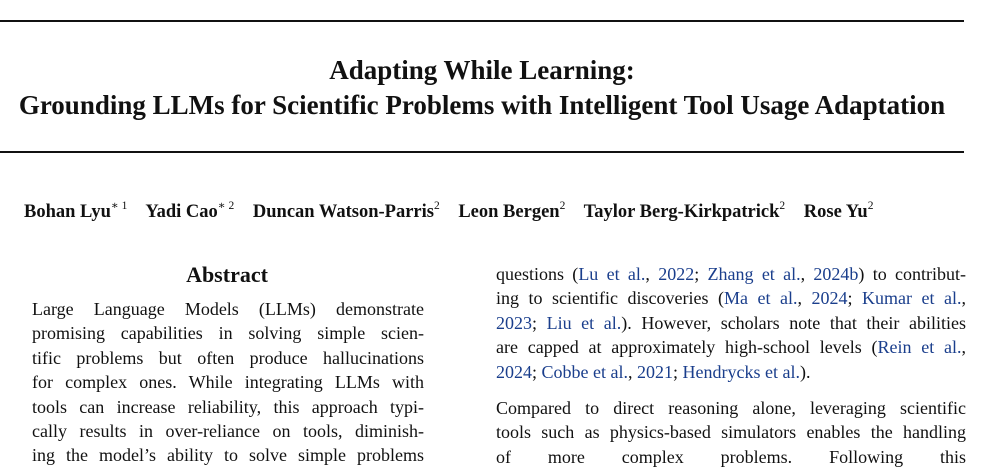  I want to click on citation-link: Hendrycks et al., so click(741, 371).